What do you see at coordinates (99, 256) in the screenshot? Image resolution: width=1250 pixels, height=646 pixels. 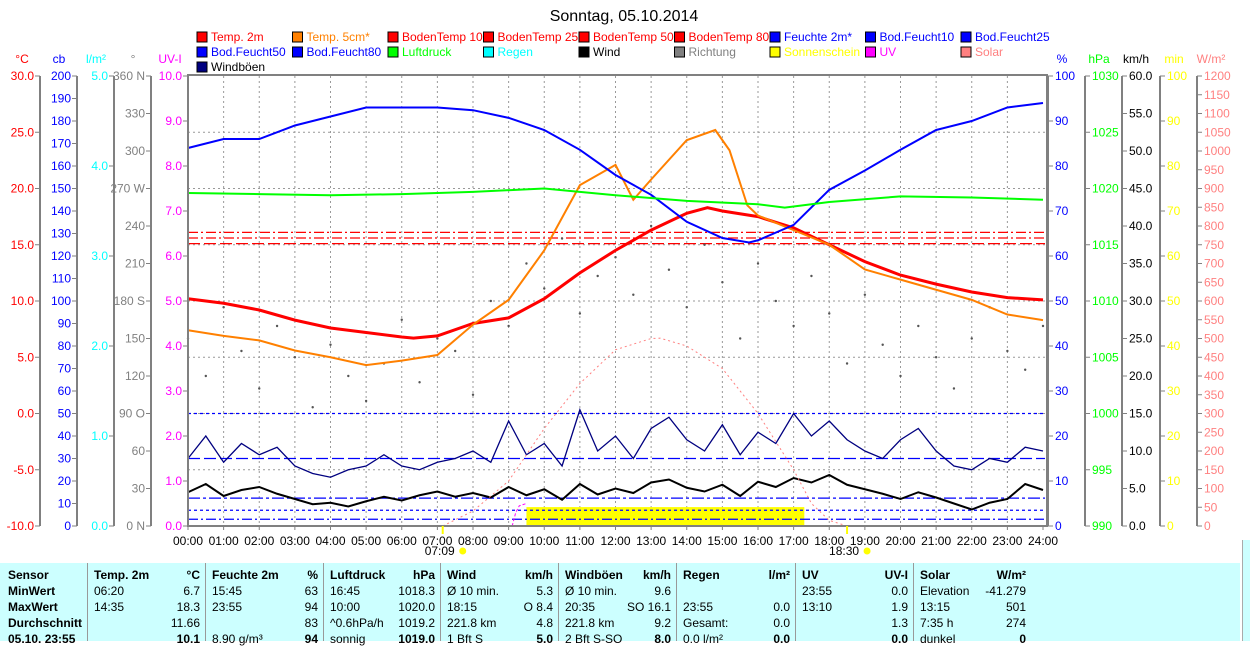 I see `axis-tick-label: 3.0` at bounding box center [99, 256].